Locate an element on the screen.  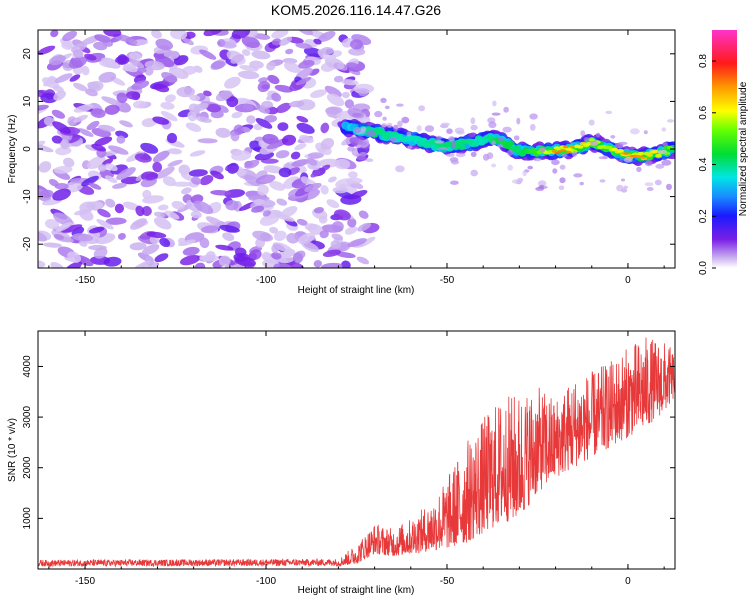
y-tick-label: 0 is located at coordinates (27, 149).